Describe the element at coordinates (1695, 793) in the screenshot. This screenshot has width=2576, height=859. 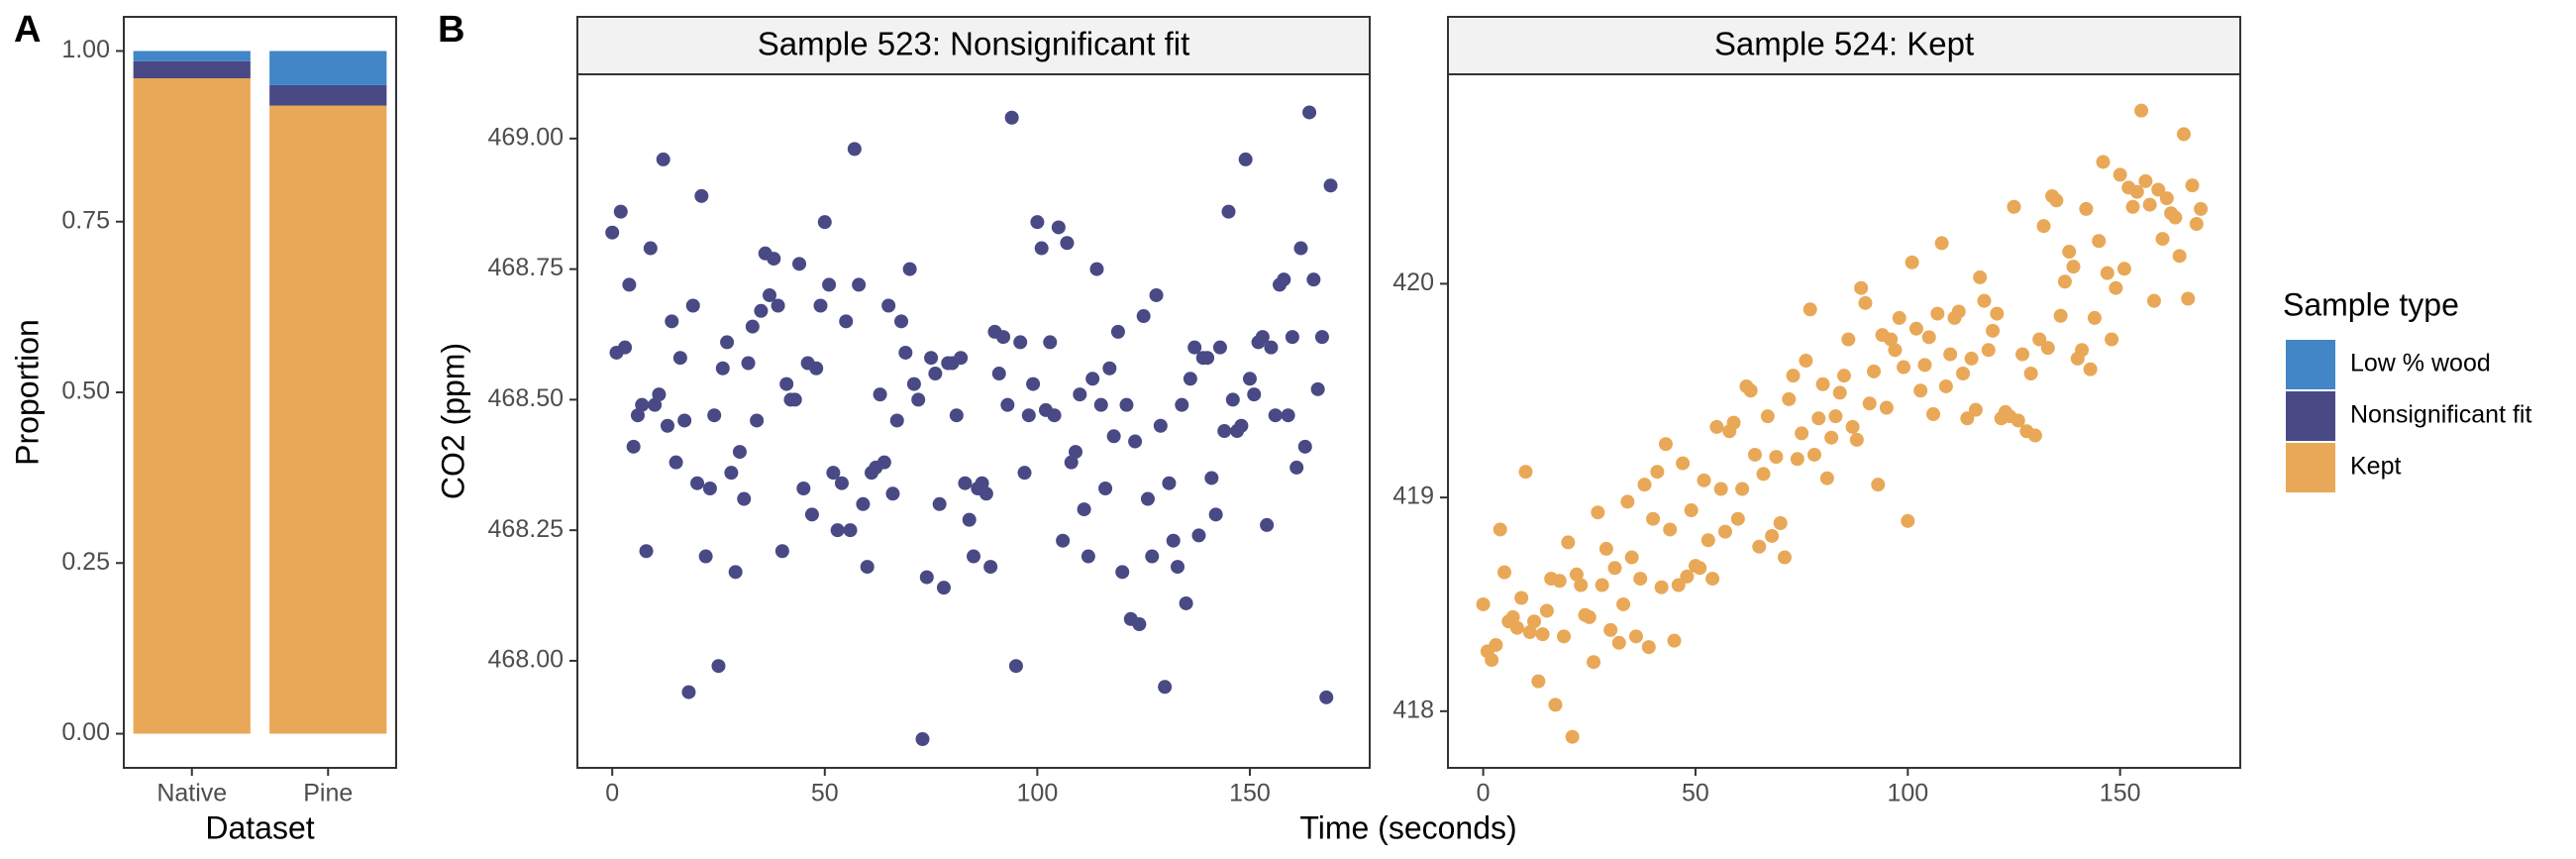
I see `x-tick-label: 50` at that location.